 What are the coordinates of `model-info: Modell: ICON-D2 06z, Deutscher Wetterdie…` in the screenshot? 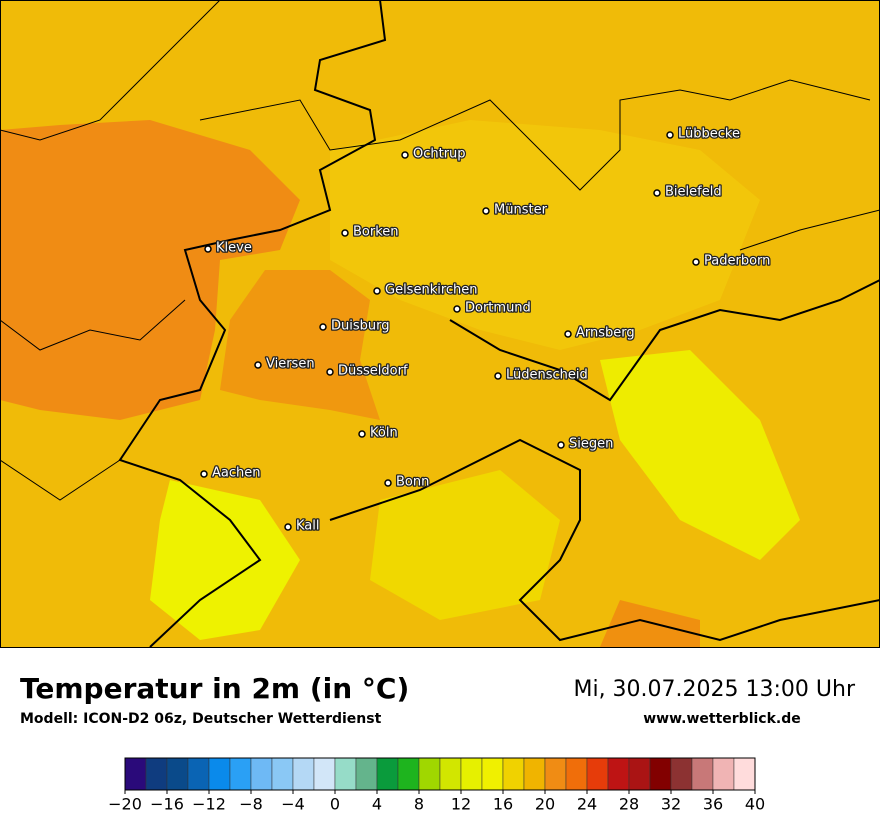 It's located at (201, 719).